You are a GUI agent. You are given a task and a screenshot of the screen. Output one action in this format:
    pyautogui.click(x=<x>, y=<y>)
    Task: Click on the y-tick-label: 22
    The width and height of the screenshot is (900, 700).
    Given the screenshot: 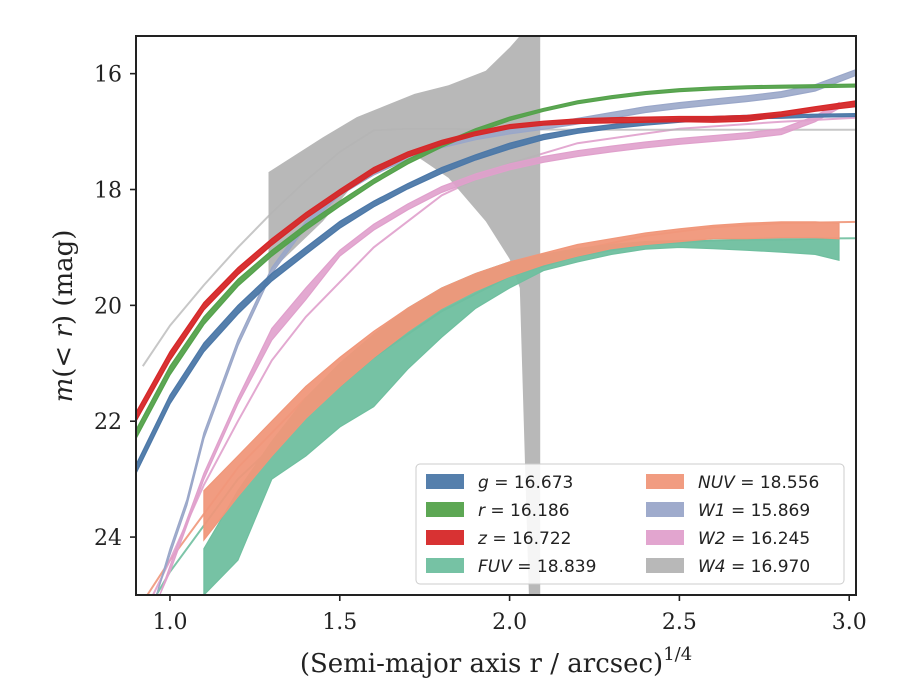 What is the action you would take?
    pyautogui.click(x=108, y=422)
    